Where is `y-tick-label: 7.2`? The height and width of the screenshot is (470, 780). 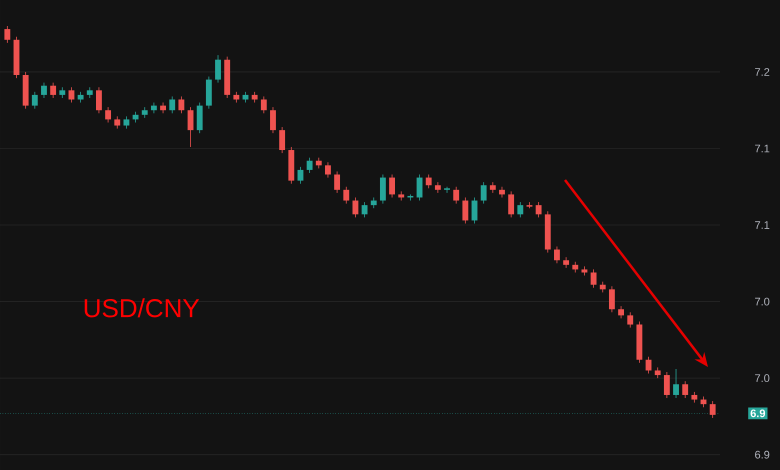
y-tick-label: 7.2 is located at coordinates (762, 72).